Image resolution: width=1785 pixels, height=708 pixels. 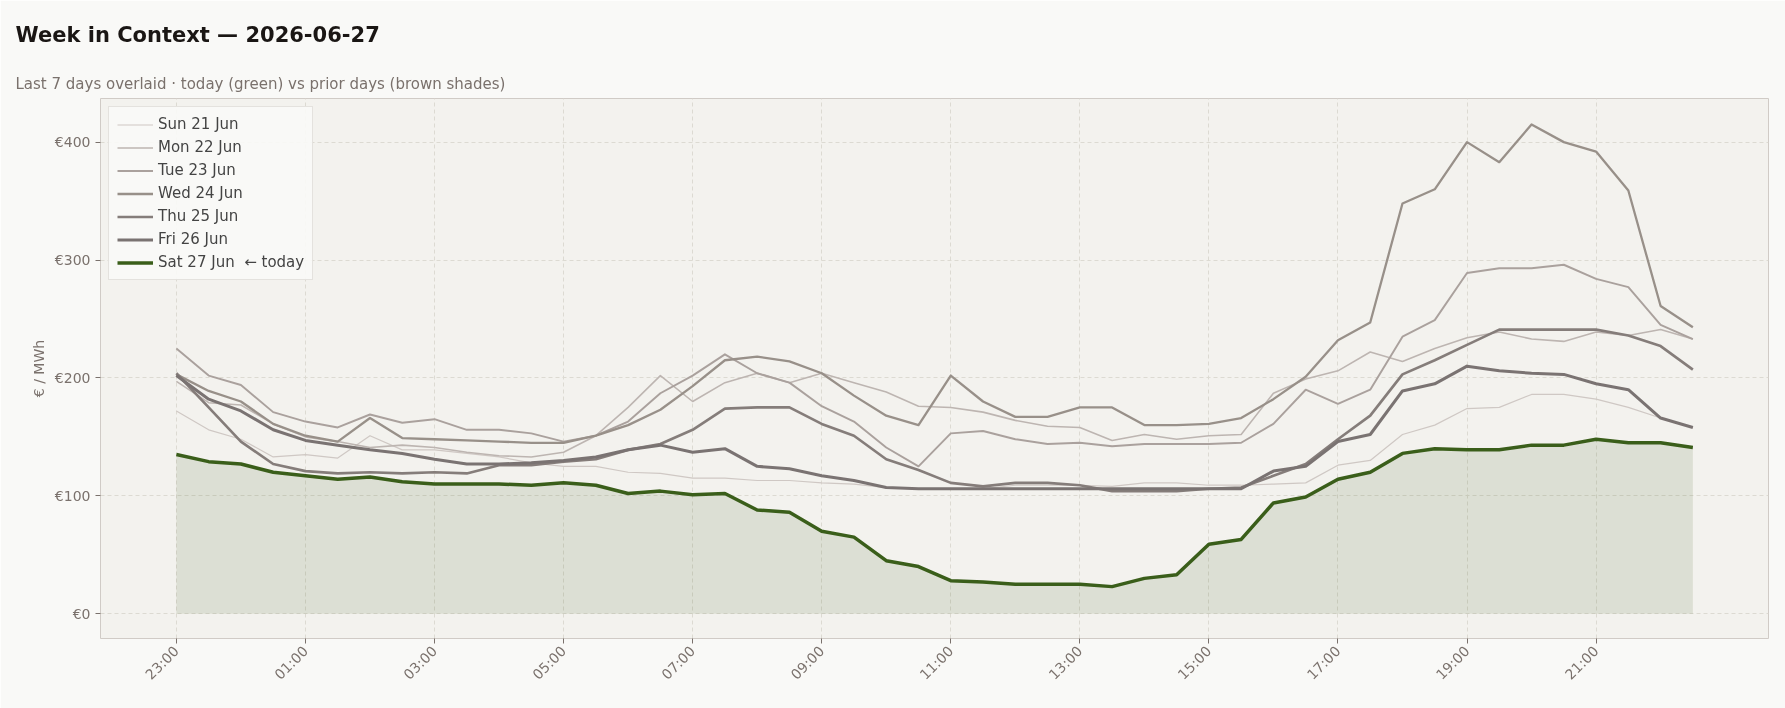 I want to click on legend-label: Sun 21 Jun, so click(x=198, y=124).